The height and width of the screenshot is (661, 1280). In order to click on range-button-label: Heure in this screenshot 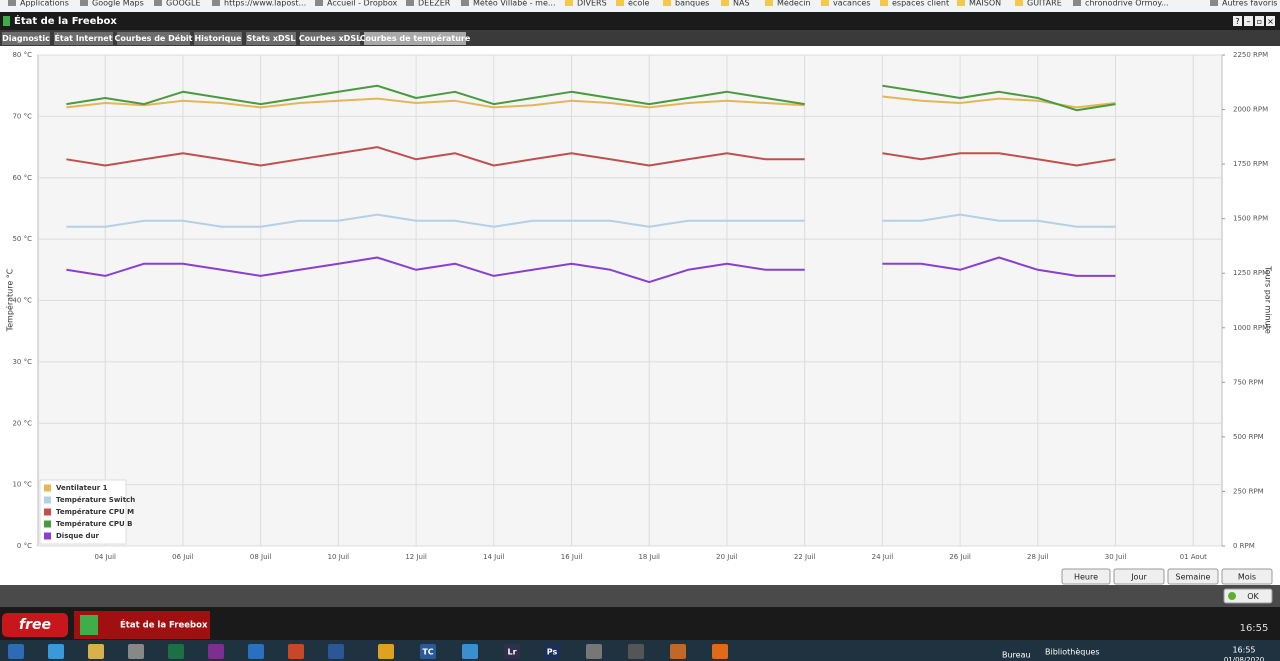, I will do `click(1086, 577)`.